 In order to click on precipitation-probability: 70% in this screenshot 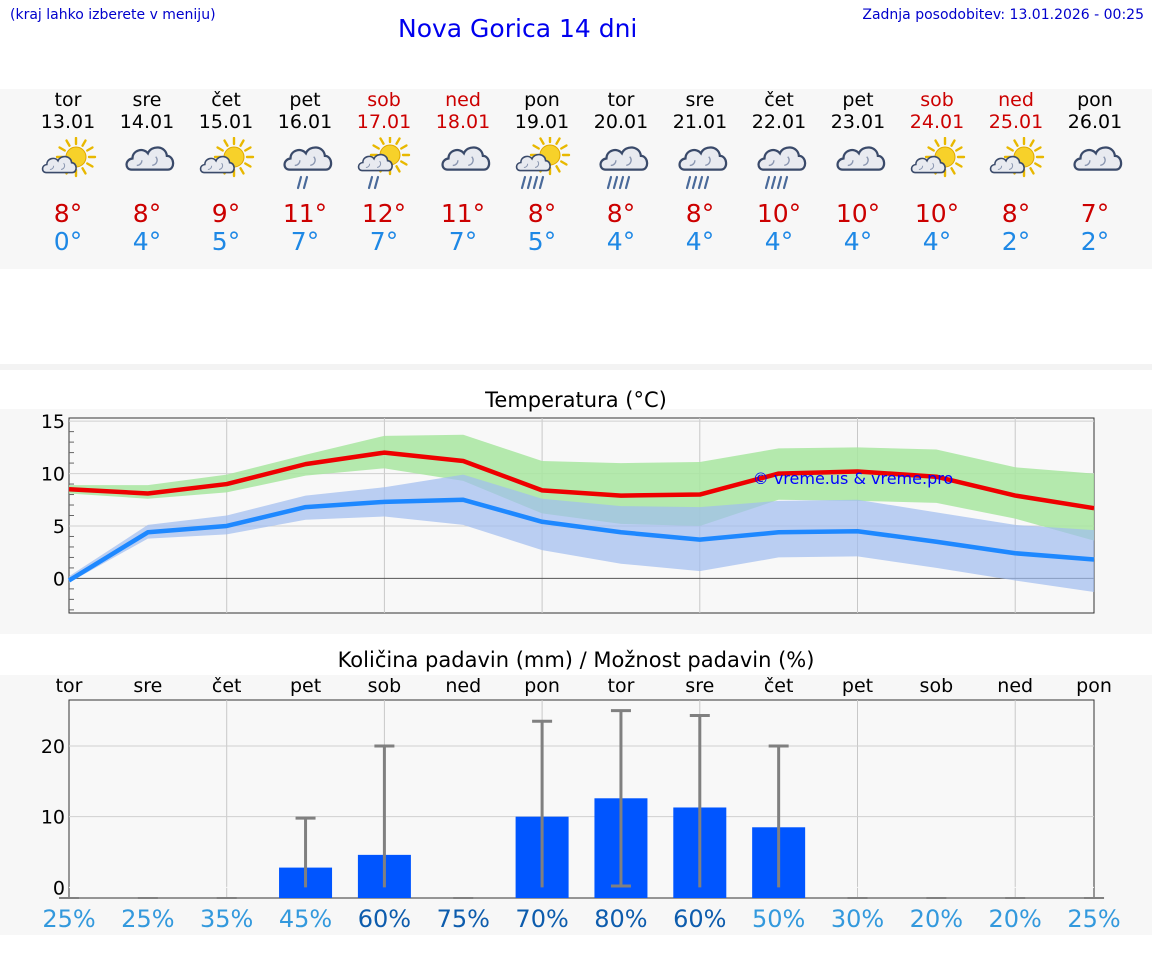, I will do `click(541, 919)`.